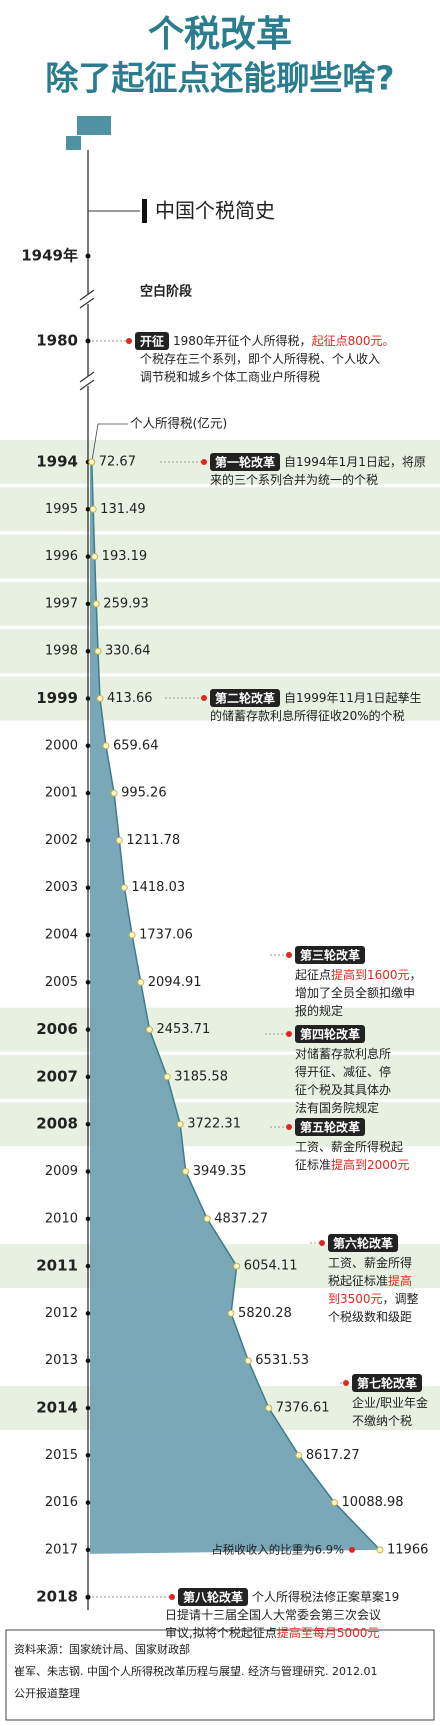  What do you see at coordinates (401, 1298) in the screenshot?
I see `annotation-text: ，调整` at bounding box center [401, 1298].